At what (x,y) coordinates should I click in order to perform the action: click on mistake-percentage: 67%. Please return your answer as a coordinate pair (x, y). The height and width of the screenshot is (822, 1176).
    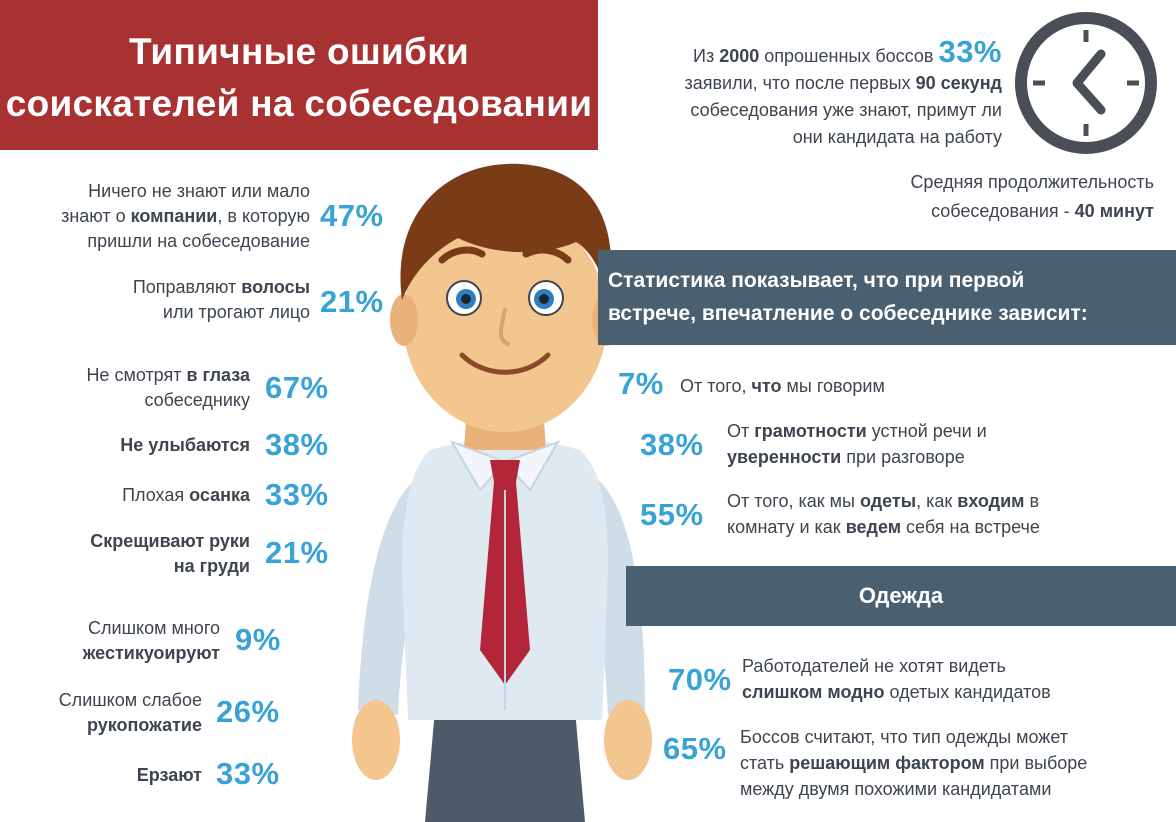
    Looking at the image, I should click on (297, 387).